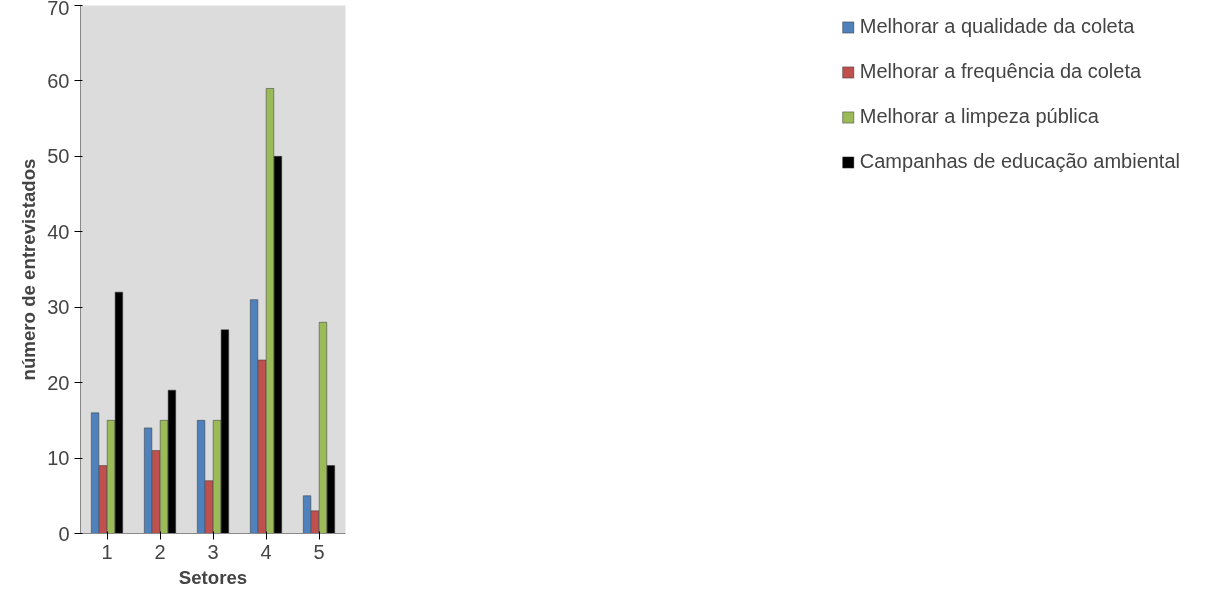 The image size is (1205, 602). What do you see at coordinates (319, 551) in the screenshot?
I see `x-tick-label: 5` at bounding box center [319, 551].